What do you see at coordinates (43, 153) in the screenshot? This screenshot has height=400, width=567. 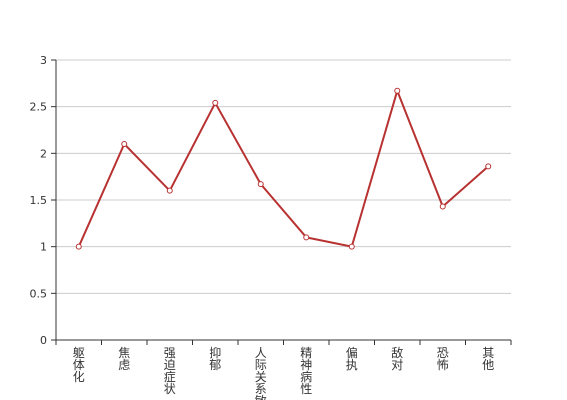 I see `y-tick-label: 2` at bounding box center [43, 153].